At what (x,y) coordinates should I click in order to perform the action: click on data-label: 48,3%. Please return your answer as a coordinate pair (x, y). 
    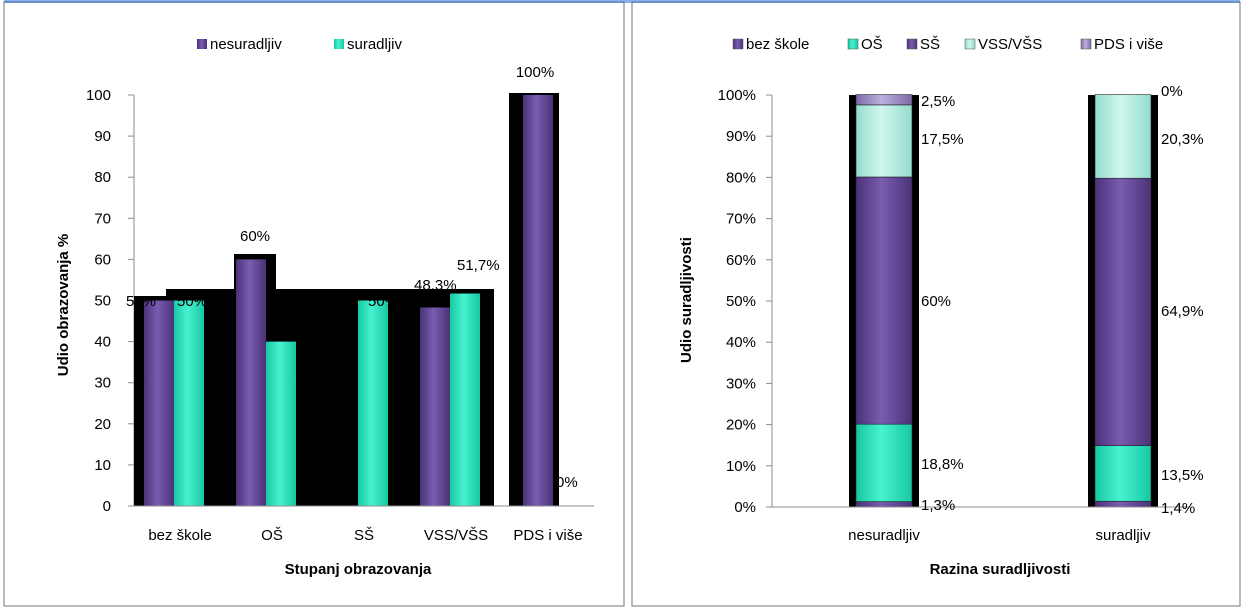
    Looking at the image, I should click on (435, 285).